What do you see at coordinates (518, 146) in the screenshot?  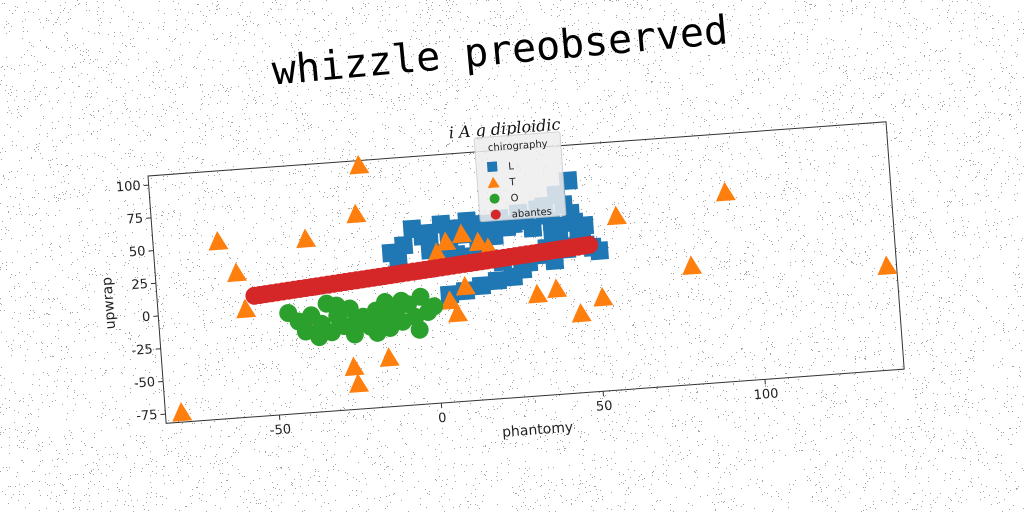 I see `legend-title: chirography` at bounding box center [518, 146].